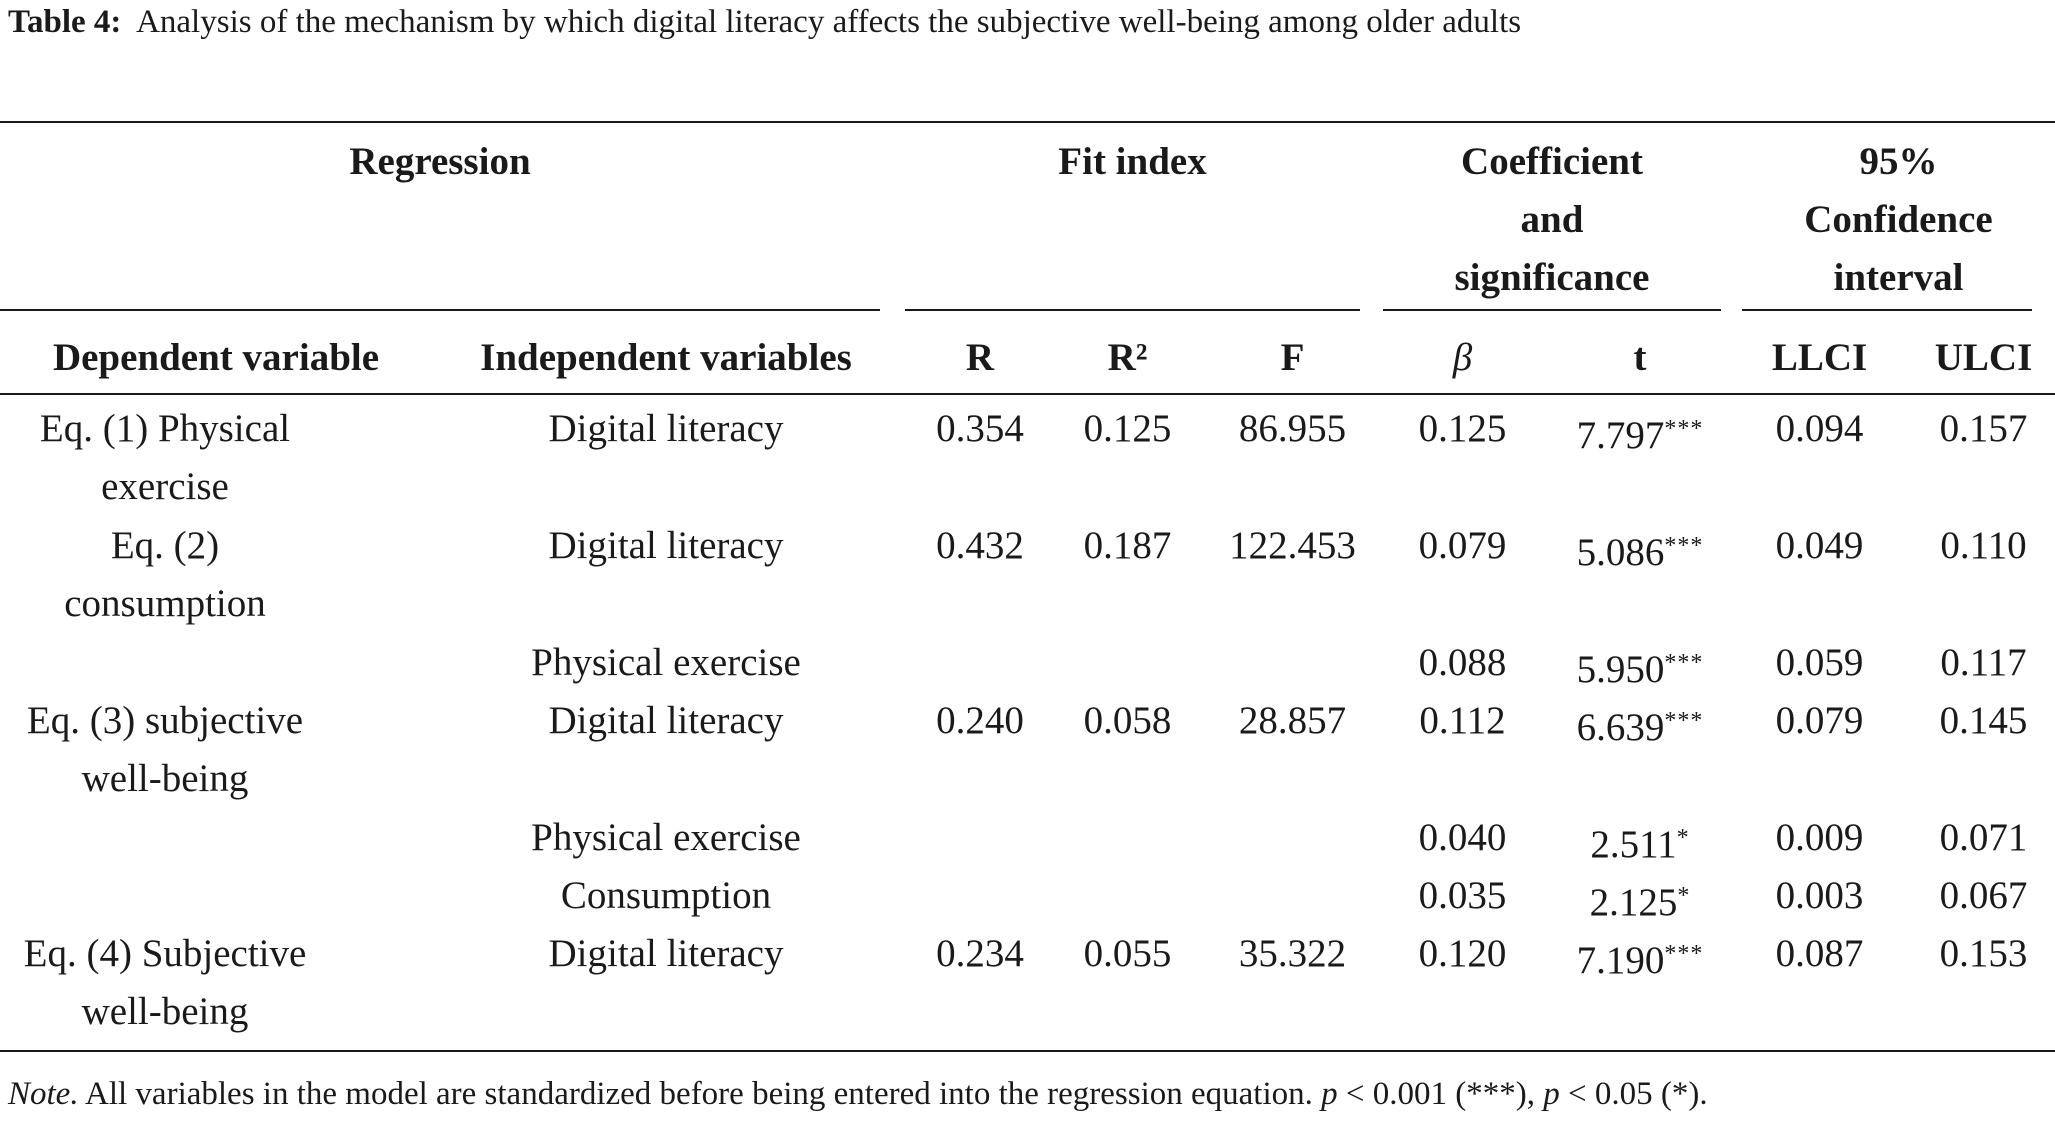 The height and width of the screenshot is (1123, 2055). Describe the element at coordinates (1983, 357) in the screenshot. I see `col-ulci: ULCI` at that location.